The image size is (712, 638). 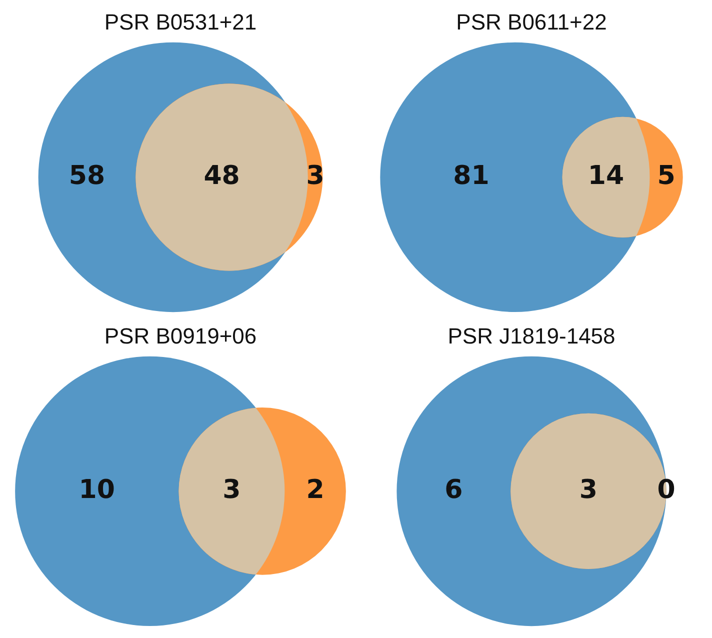 I want to click on text: PSR B0919+06, so click(x=180, y=335).